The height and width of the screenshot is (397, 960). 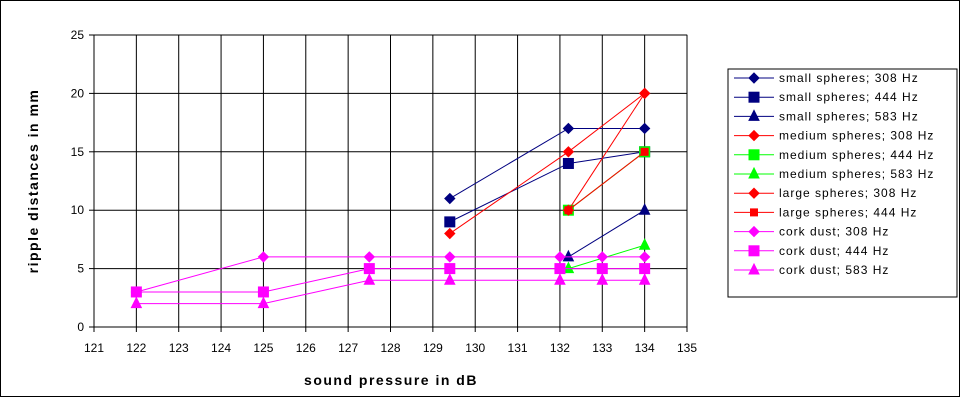 What do you see at coordinates (78, 35) in the screenshot?
I see `y-tick-label: 25` at bounding box center [78, 35].